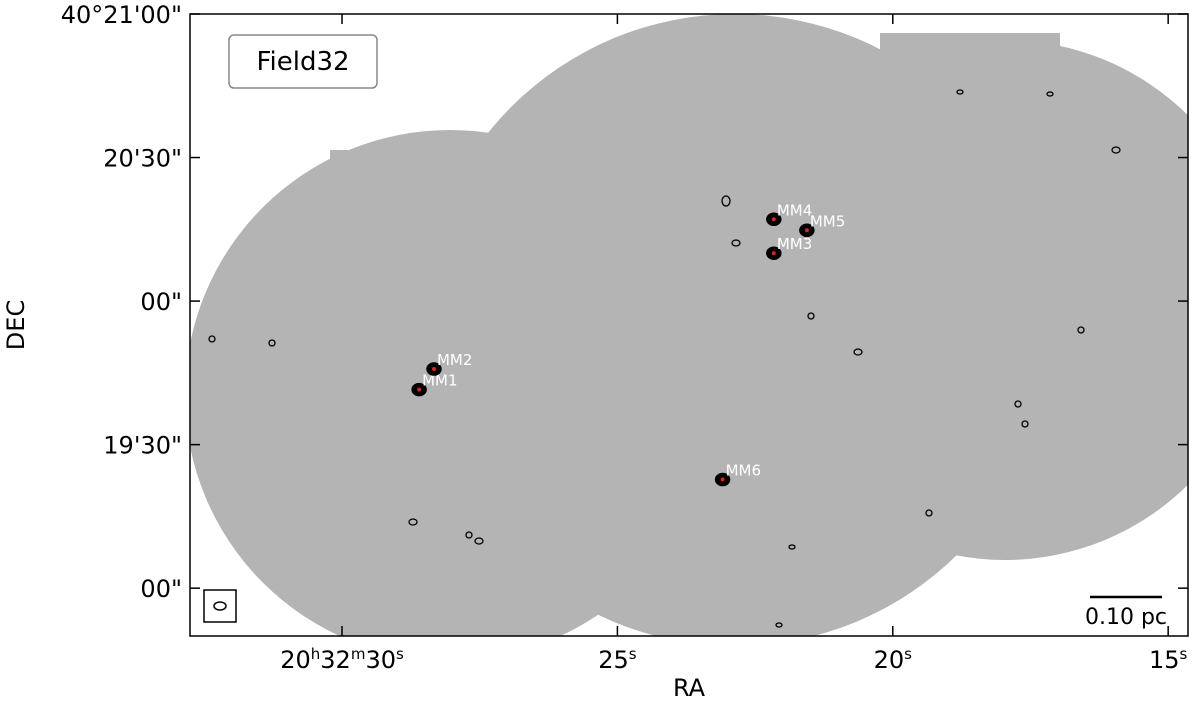  I want to click on field-label: Field32, so click(302, 62).